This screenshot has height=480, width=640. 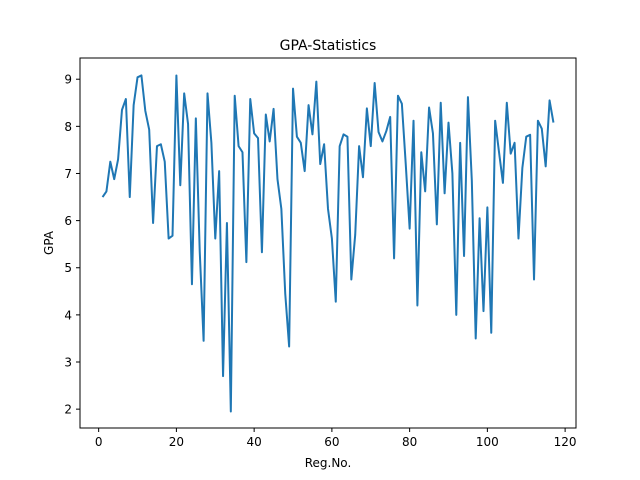 What do you see at coordinates (68, 174) in the screenshot?
I see `y-tick-label: 7` at bounding box center [68, 174].